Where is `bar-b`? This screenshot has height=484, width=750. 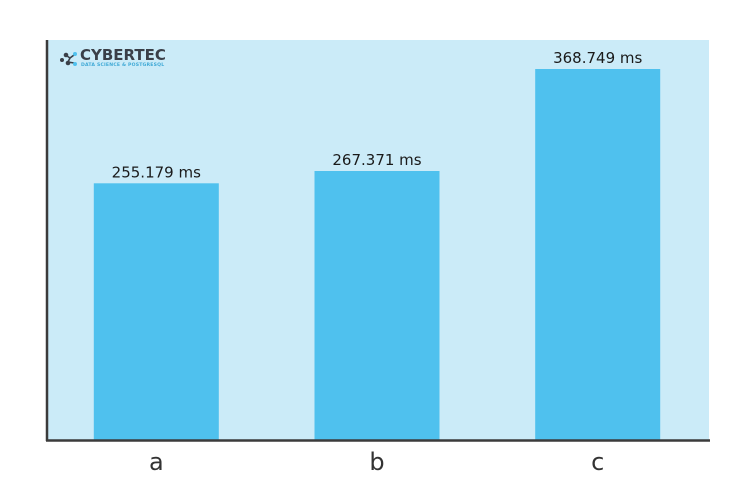
bar-b is located at coordinates (377, 305).